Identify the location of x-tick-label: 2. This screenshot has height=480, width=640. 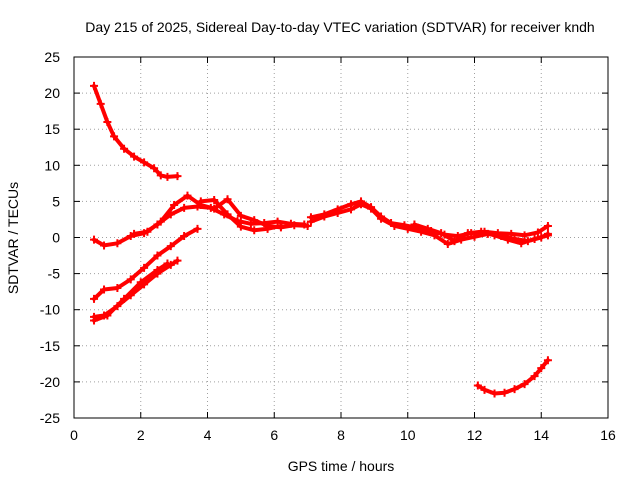
(141, 435).